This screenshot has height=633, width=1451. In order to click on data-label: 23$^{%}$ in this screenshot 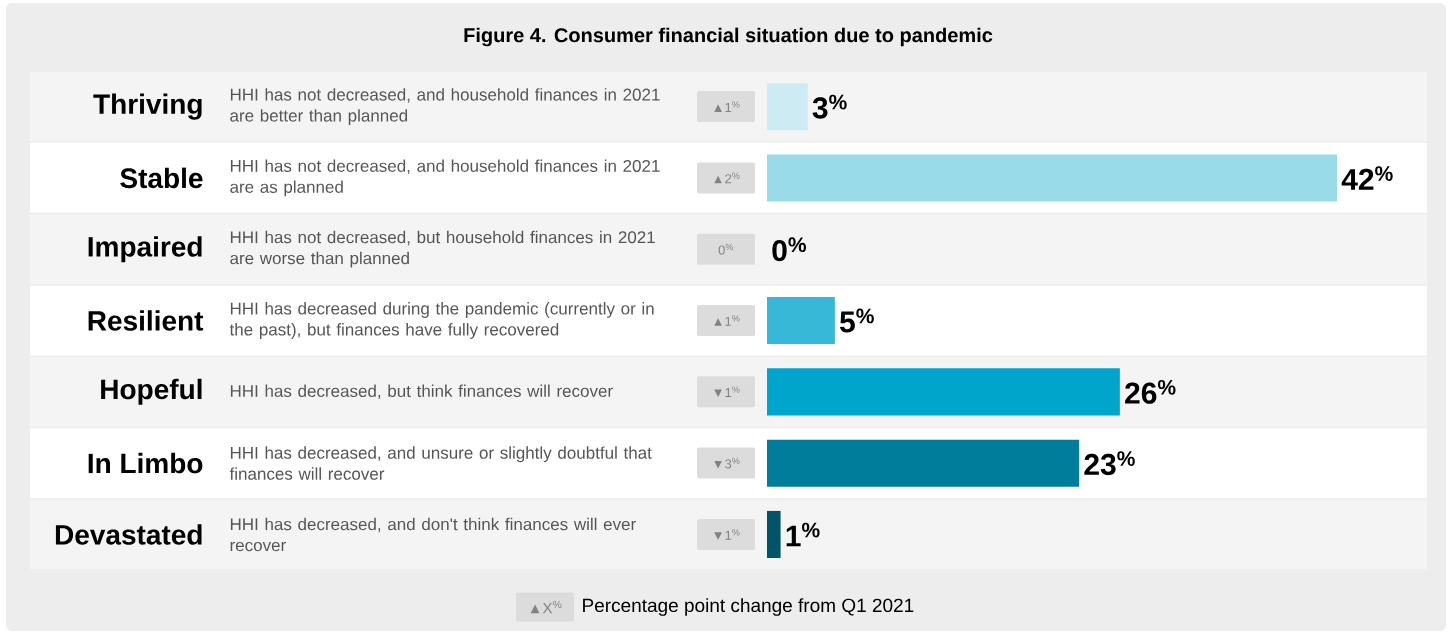, I will do `click(1109, 463)`.